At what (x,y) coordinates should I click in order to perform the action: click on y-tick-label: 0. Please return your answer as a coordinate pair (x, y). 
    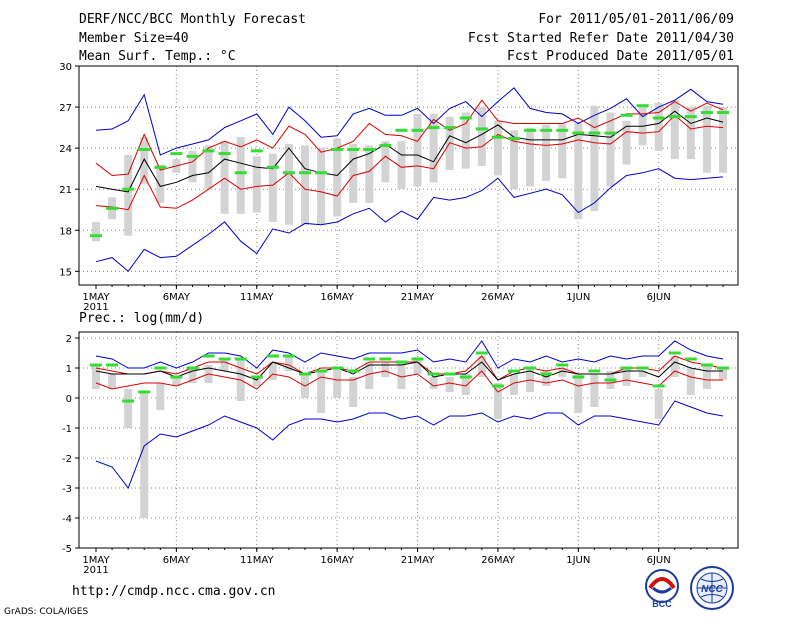
    Looking at the image, I should click on (69, 399).